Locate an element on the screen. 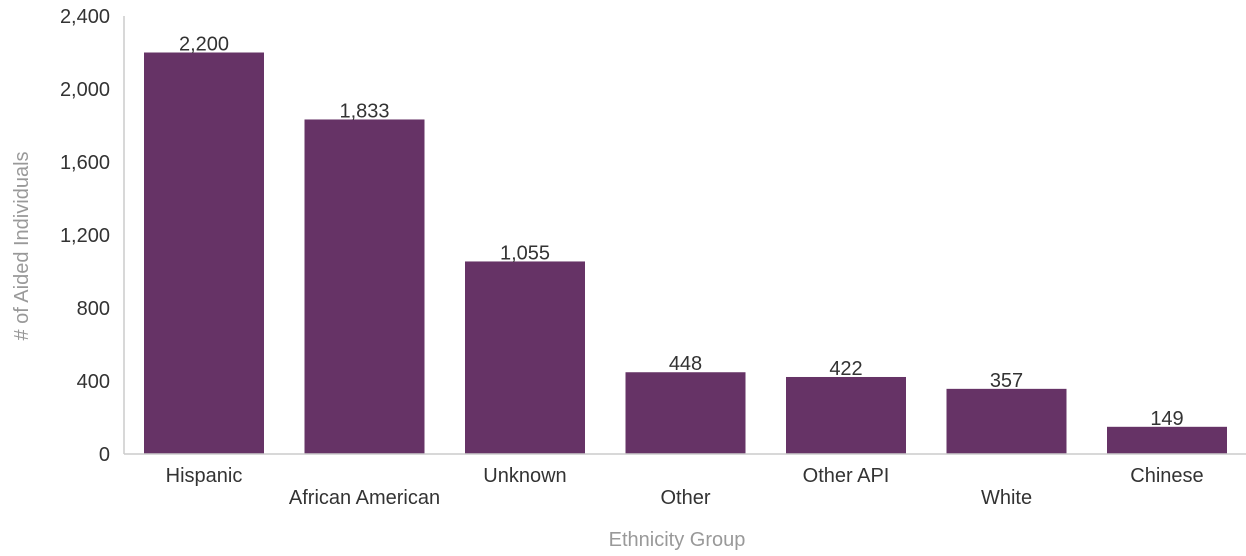 This screenshot has height=556, width=1246. y-tick-label: 2,000 is located at coordinates (85, 90).